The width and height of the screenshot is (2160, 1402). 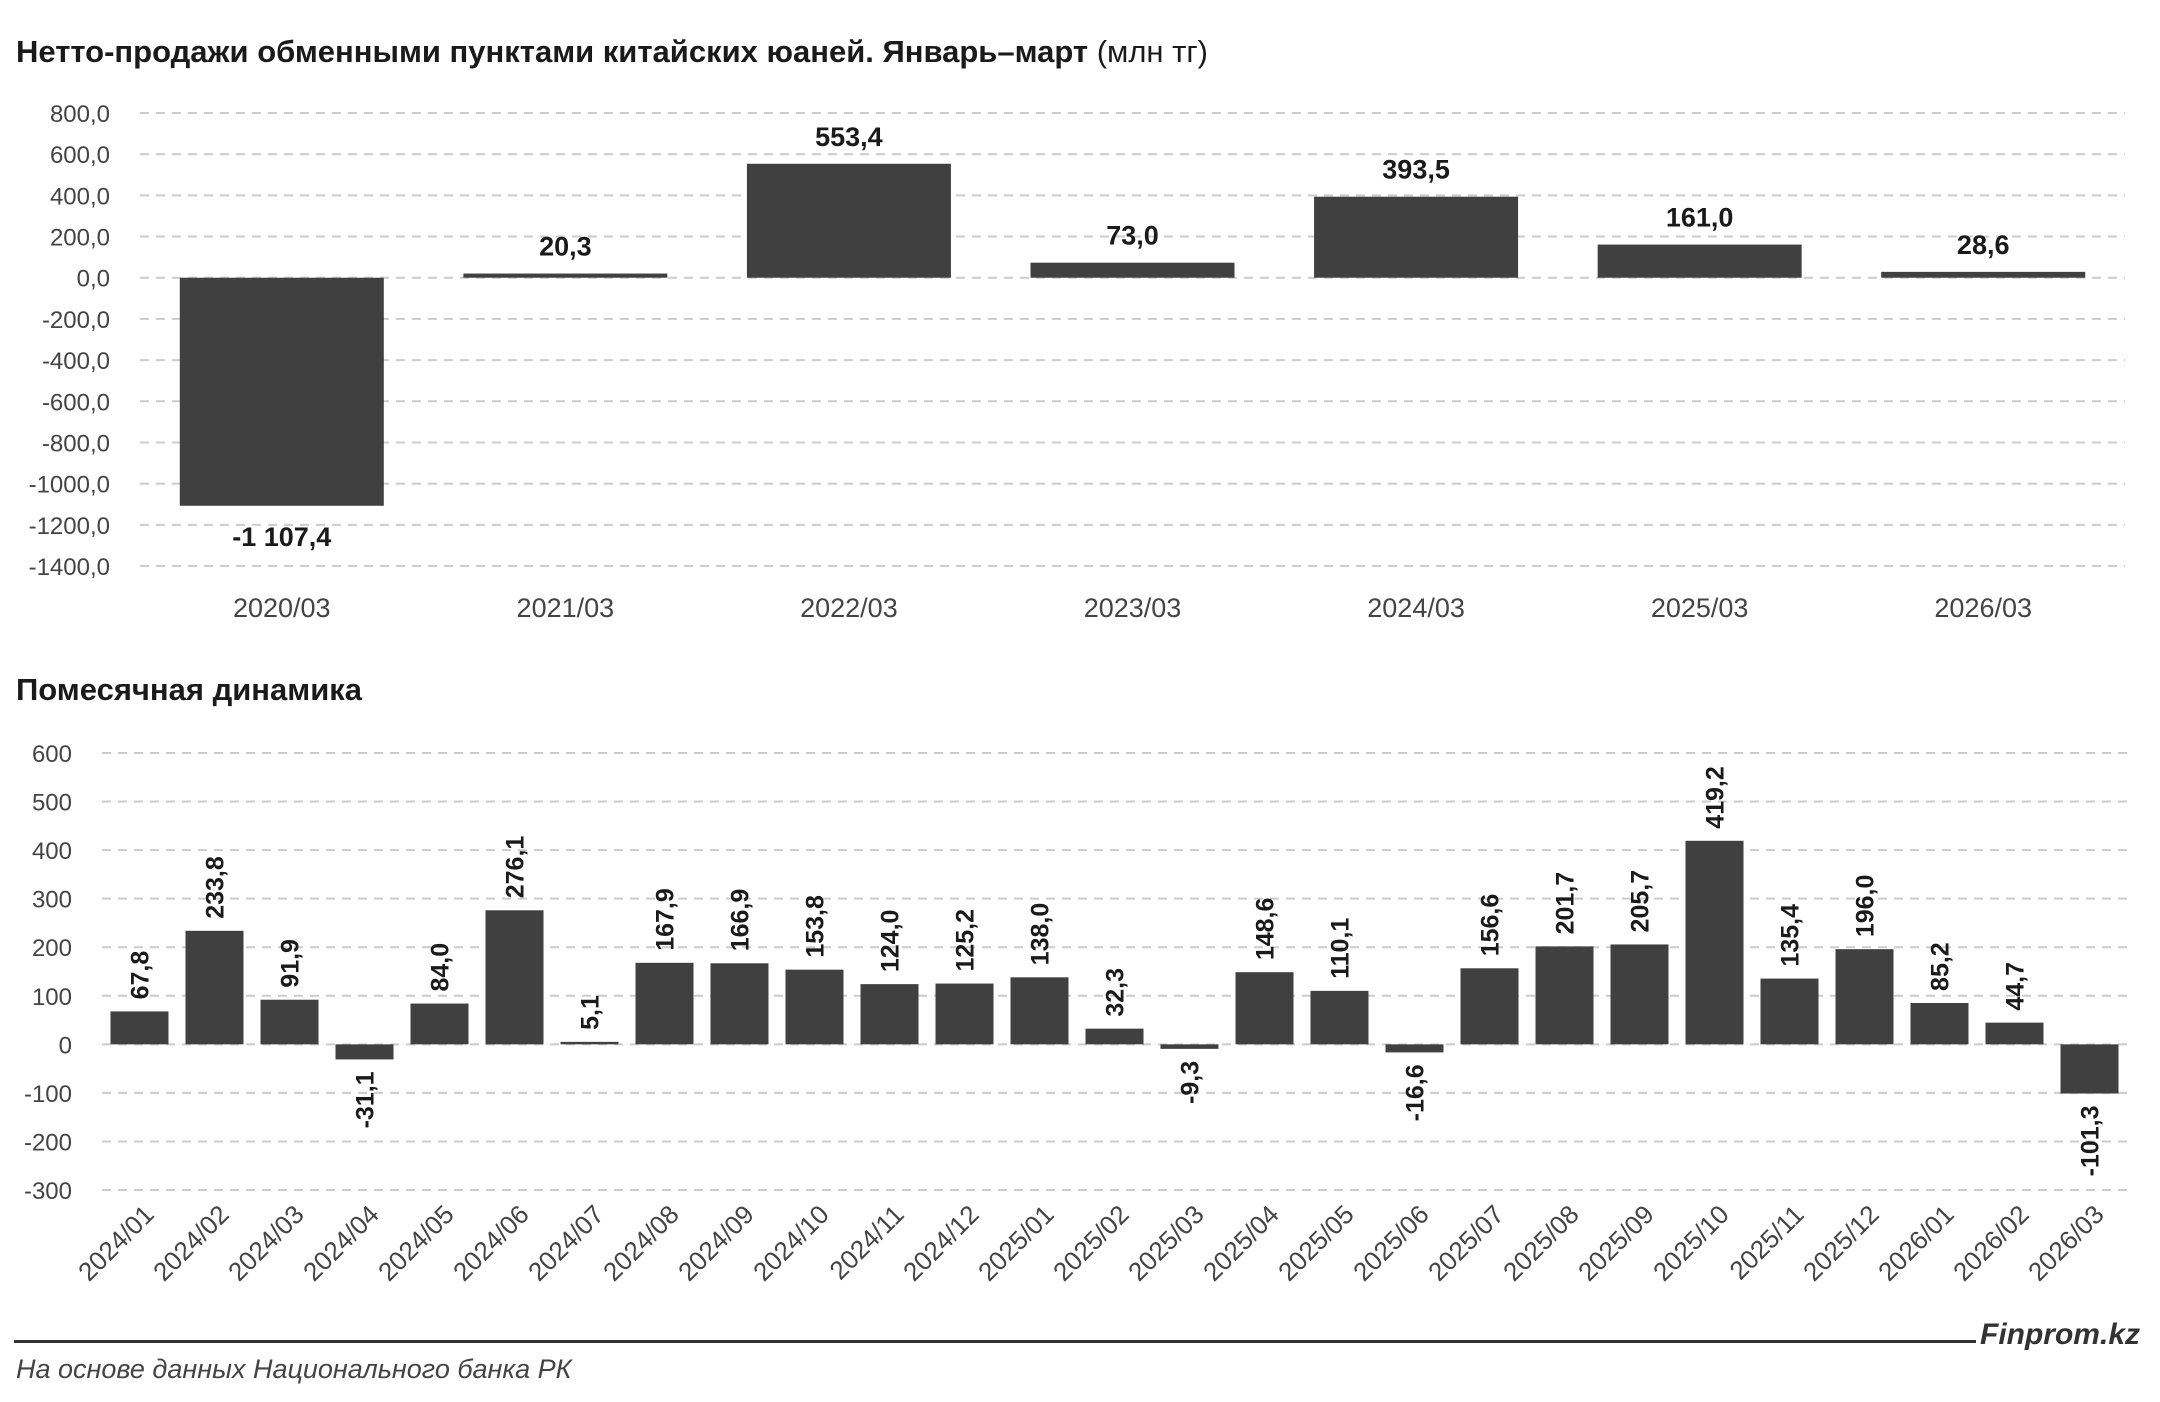 What do you see at coordinates (69, 567) in the screenshot?
I see `y-tick-label: -1400,0` at bounding box center [69, 567].